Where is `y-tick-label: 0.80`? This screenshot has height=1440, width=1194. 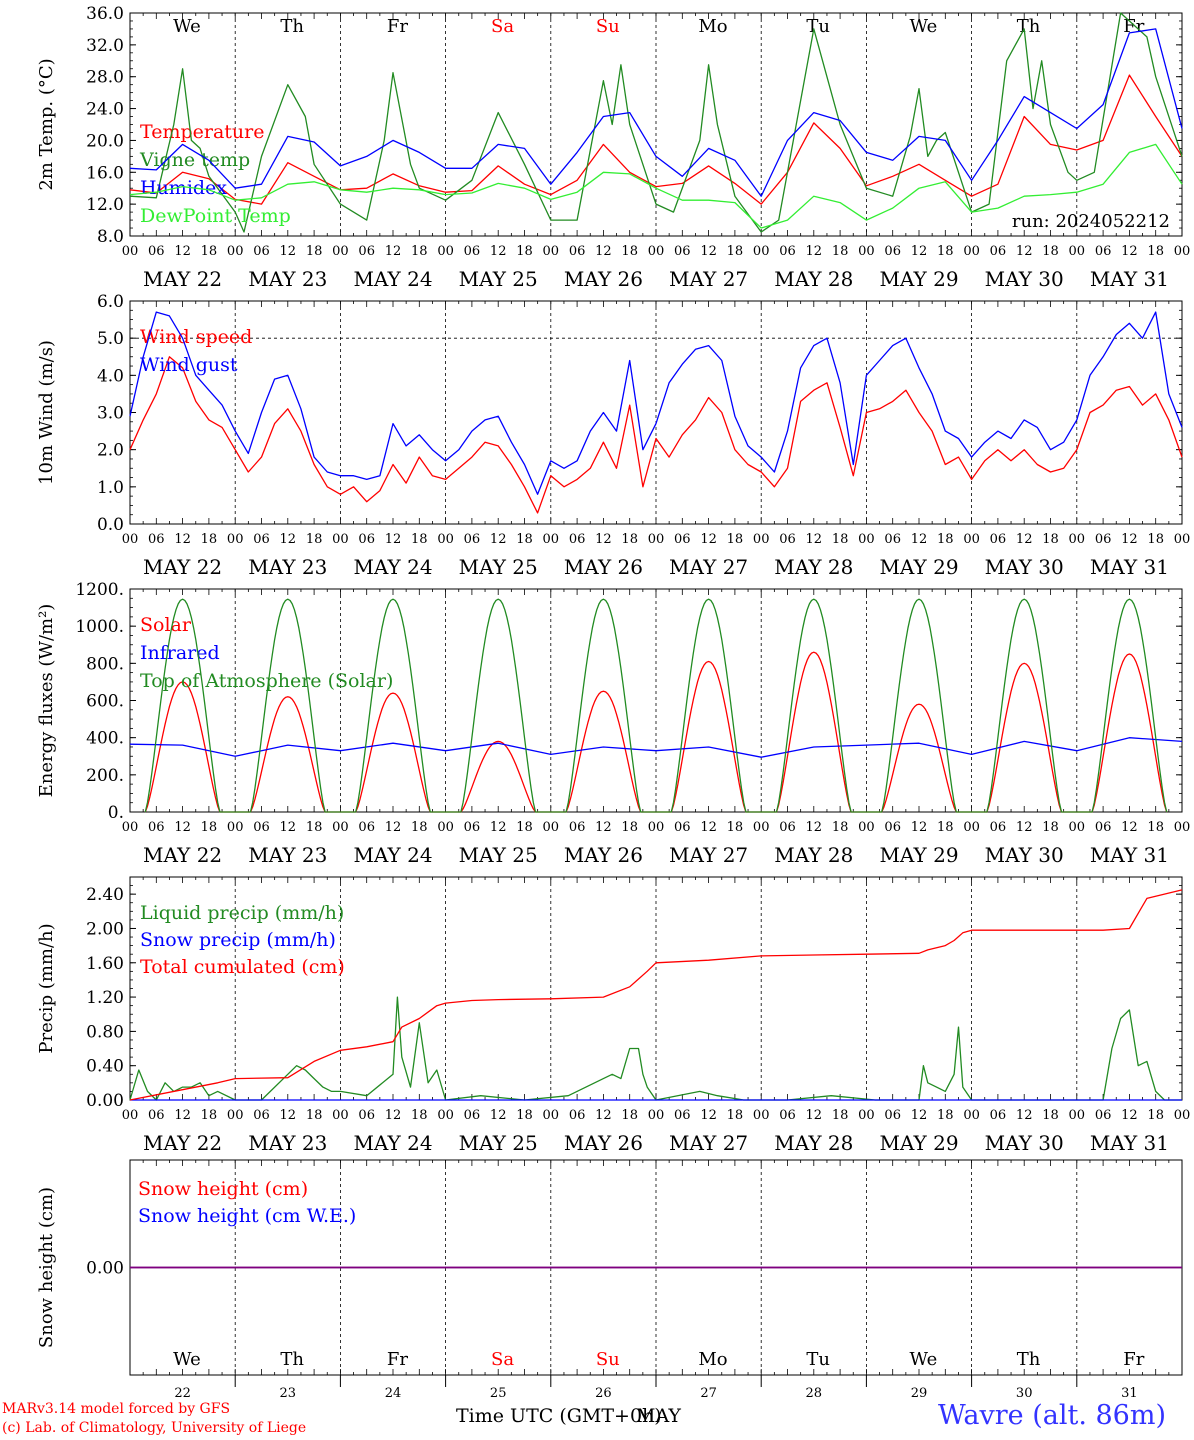 y-tick-label: 0.80 is located at coordinates (105, 1032).